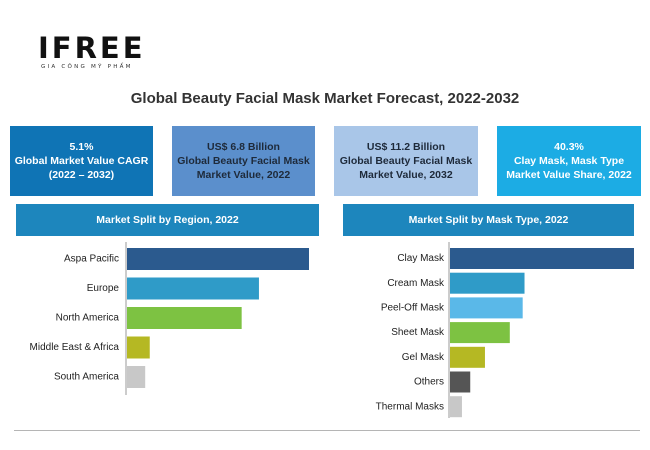 The image size is (650, 450). What do you see at coordinates (86, 377) in the screenshot?
I see `region-label-south-america: South America` at bounding box center [86, 377].